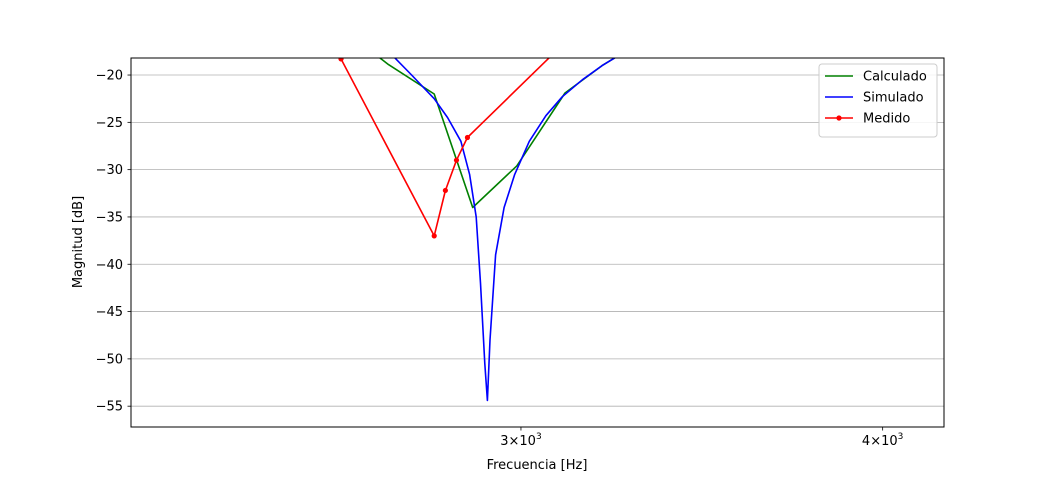 The height and width of the screenshot is (485, 1049). I want to click on y-tick-label: −50, so click(109, 359).